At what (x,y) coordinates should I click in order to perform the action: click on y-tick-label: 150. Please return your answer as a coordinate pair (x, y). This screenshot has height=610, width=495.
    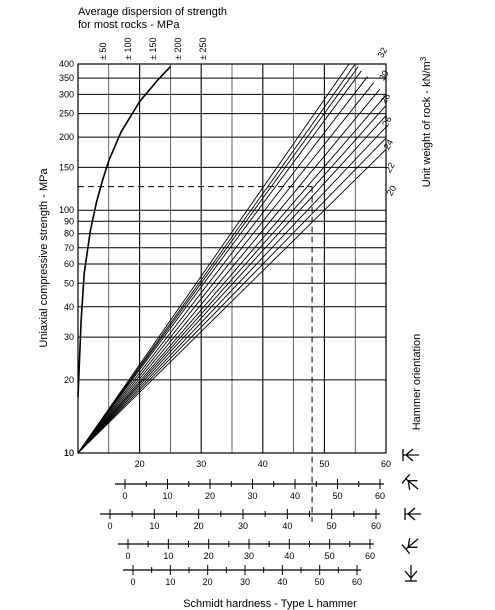
    Looking at the image, I should click on (66, 167).